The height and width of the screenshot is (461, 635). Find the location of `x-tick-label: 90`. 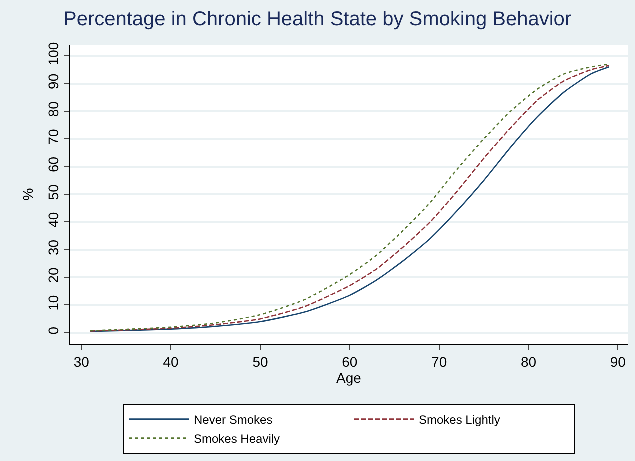

x-tick-label: 90 is located at coordinates (618, 362).